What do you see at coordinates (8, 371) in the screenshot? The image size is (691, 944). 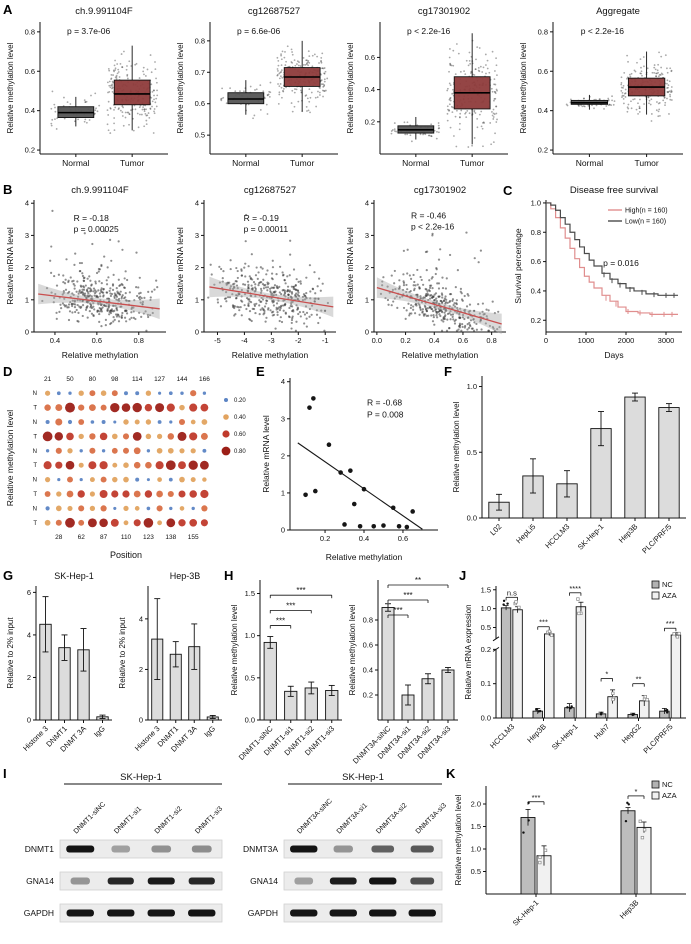 I see `panel-label-d: D` at bounding box center [8, 371].